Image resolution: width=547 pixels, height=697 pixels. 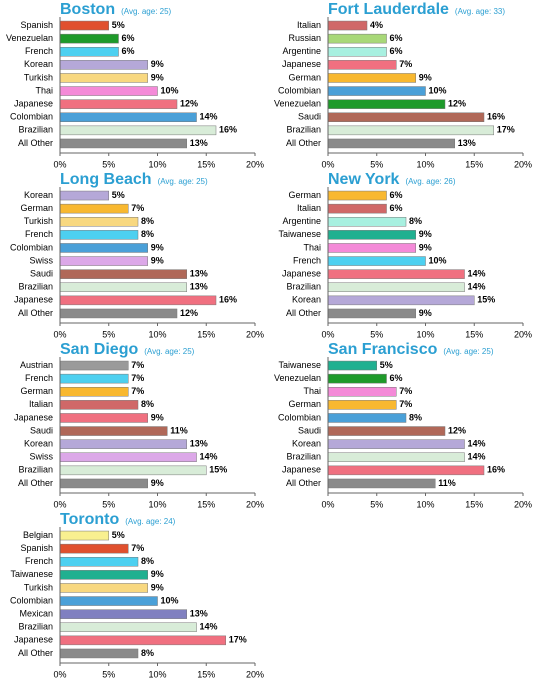 I want to click on value-label: 12%, so click(x=457, y=104).